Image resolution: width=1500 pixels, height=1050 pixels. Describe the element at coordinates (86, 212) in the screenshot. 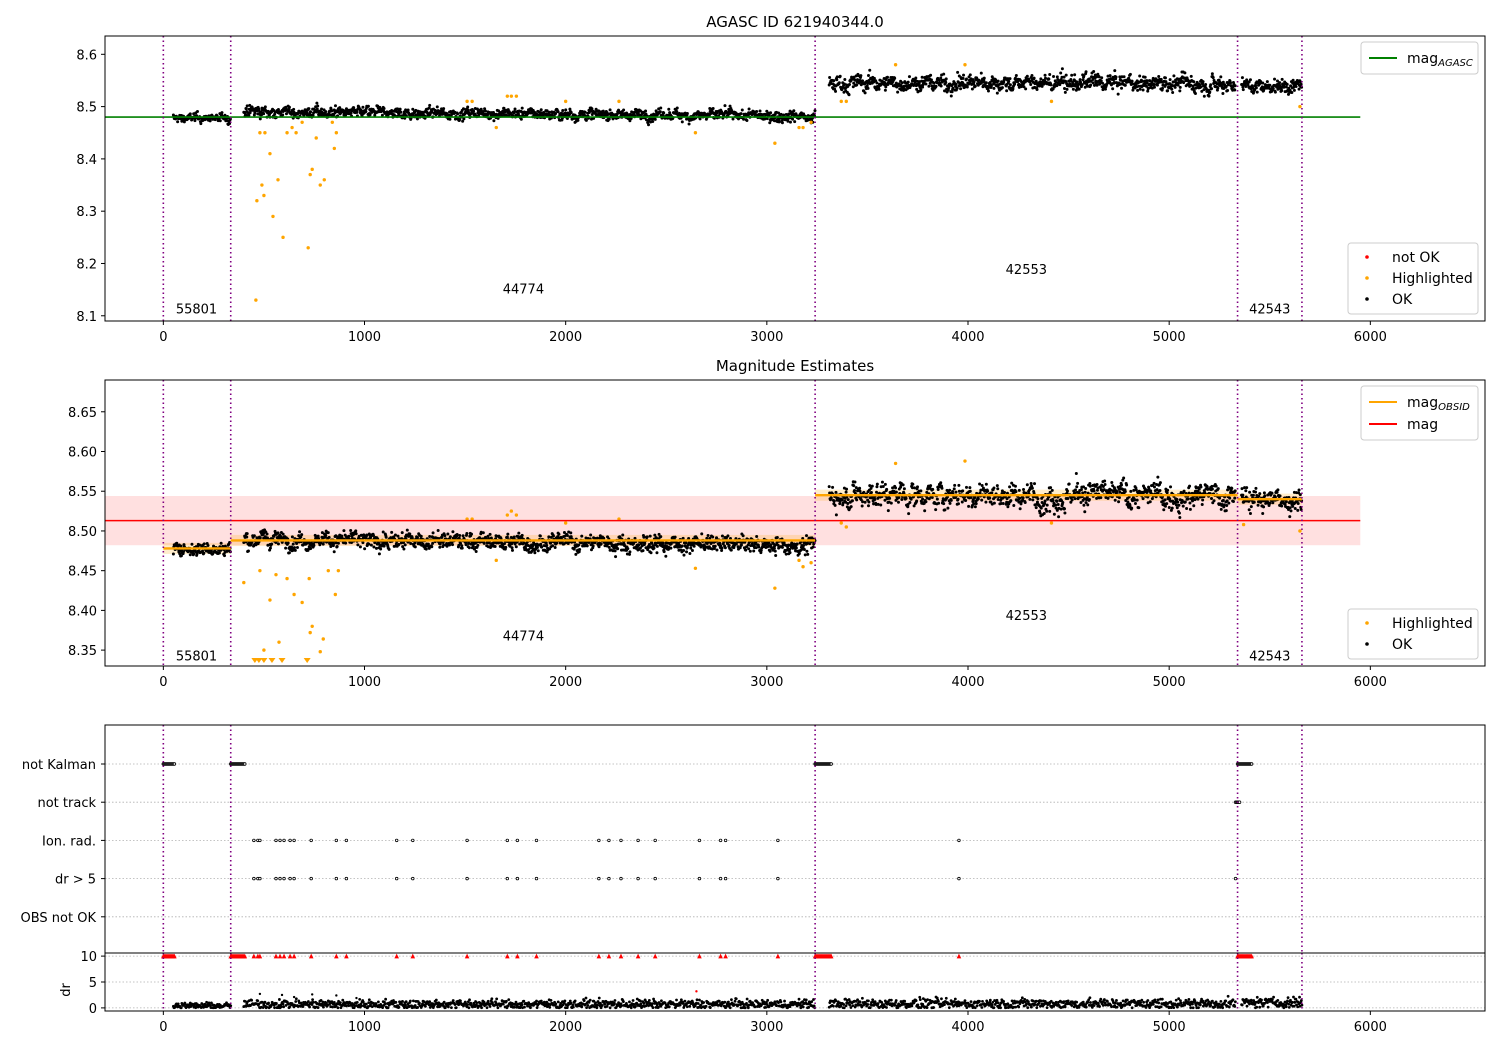

I see `panel1-y-tick-label: 8.3` at that location.